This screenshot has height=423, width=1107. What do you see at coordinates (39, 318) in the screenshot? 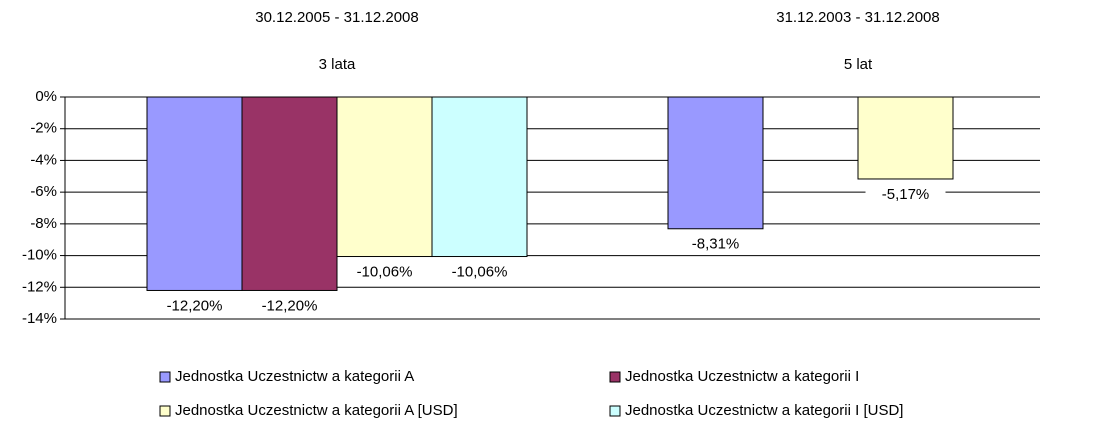
I see `y-tick-label: -14%` at bounding box center [39, 318].